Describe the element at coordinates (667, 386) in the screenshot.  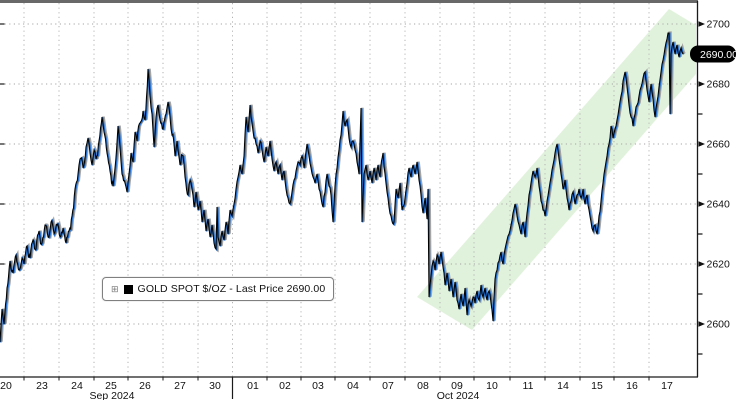
I see `svg-text: 17` at that location.